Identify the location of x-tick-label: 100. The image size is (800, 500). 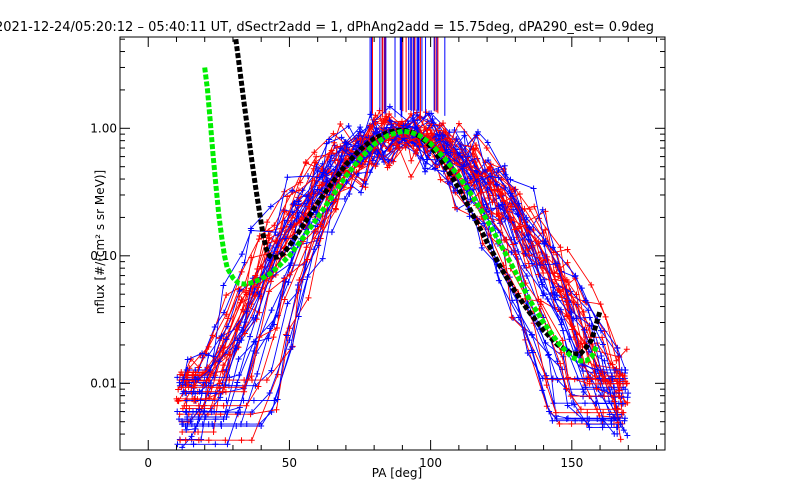
(430, 463).